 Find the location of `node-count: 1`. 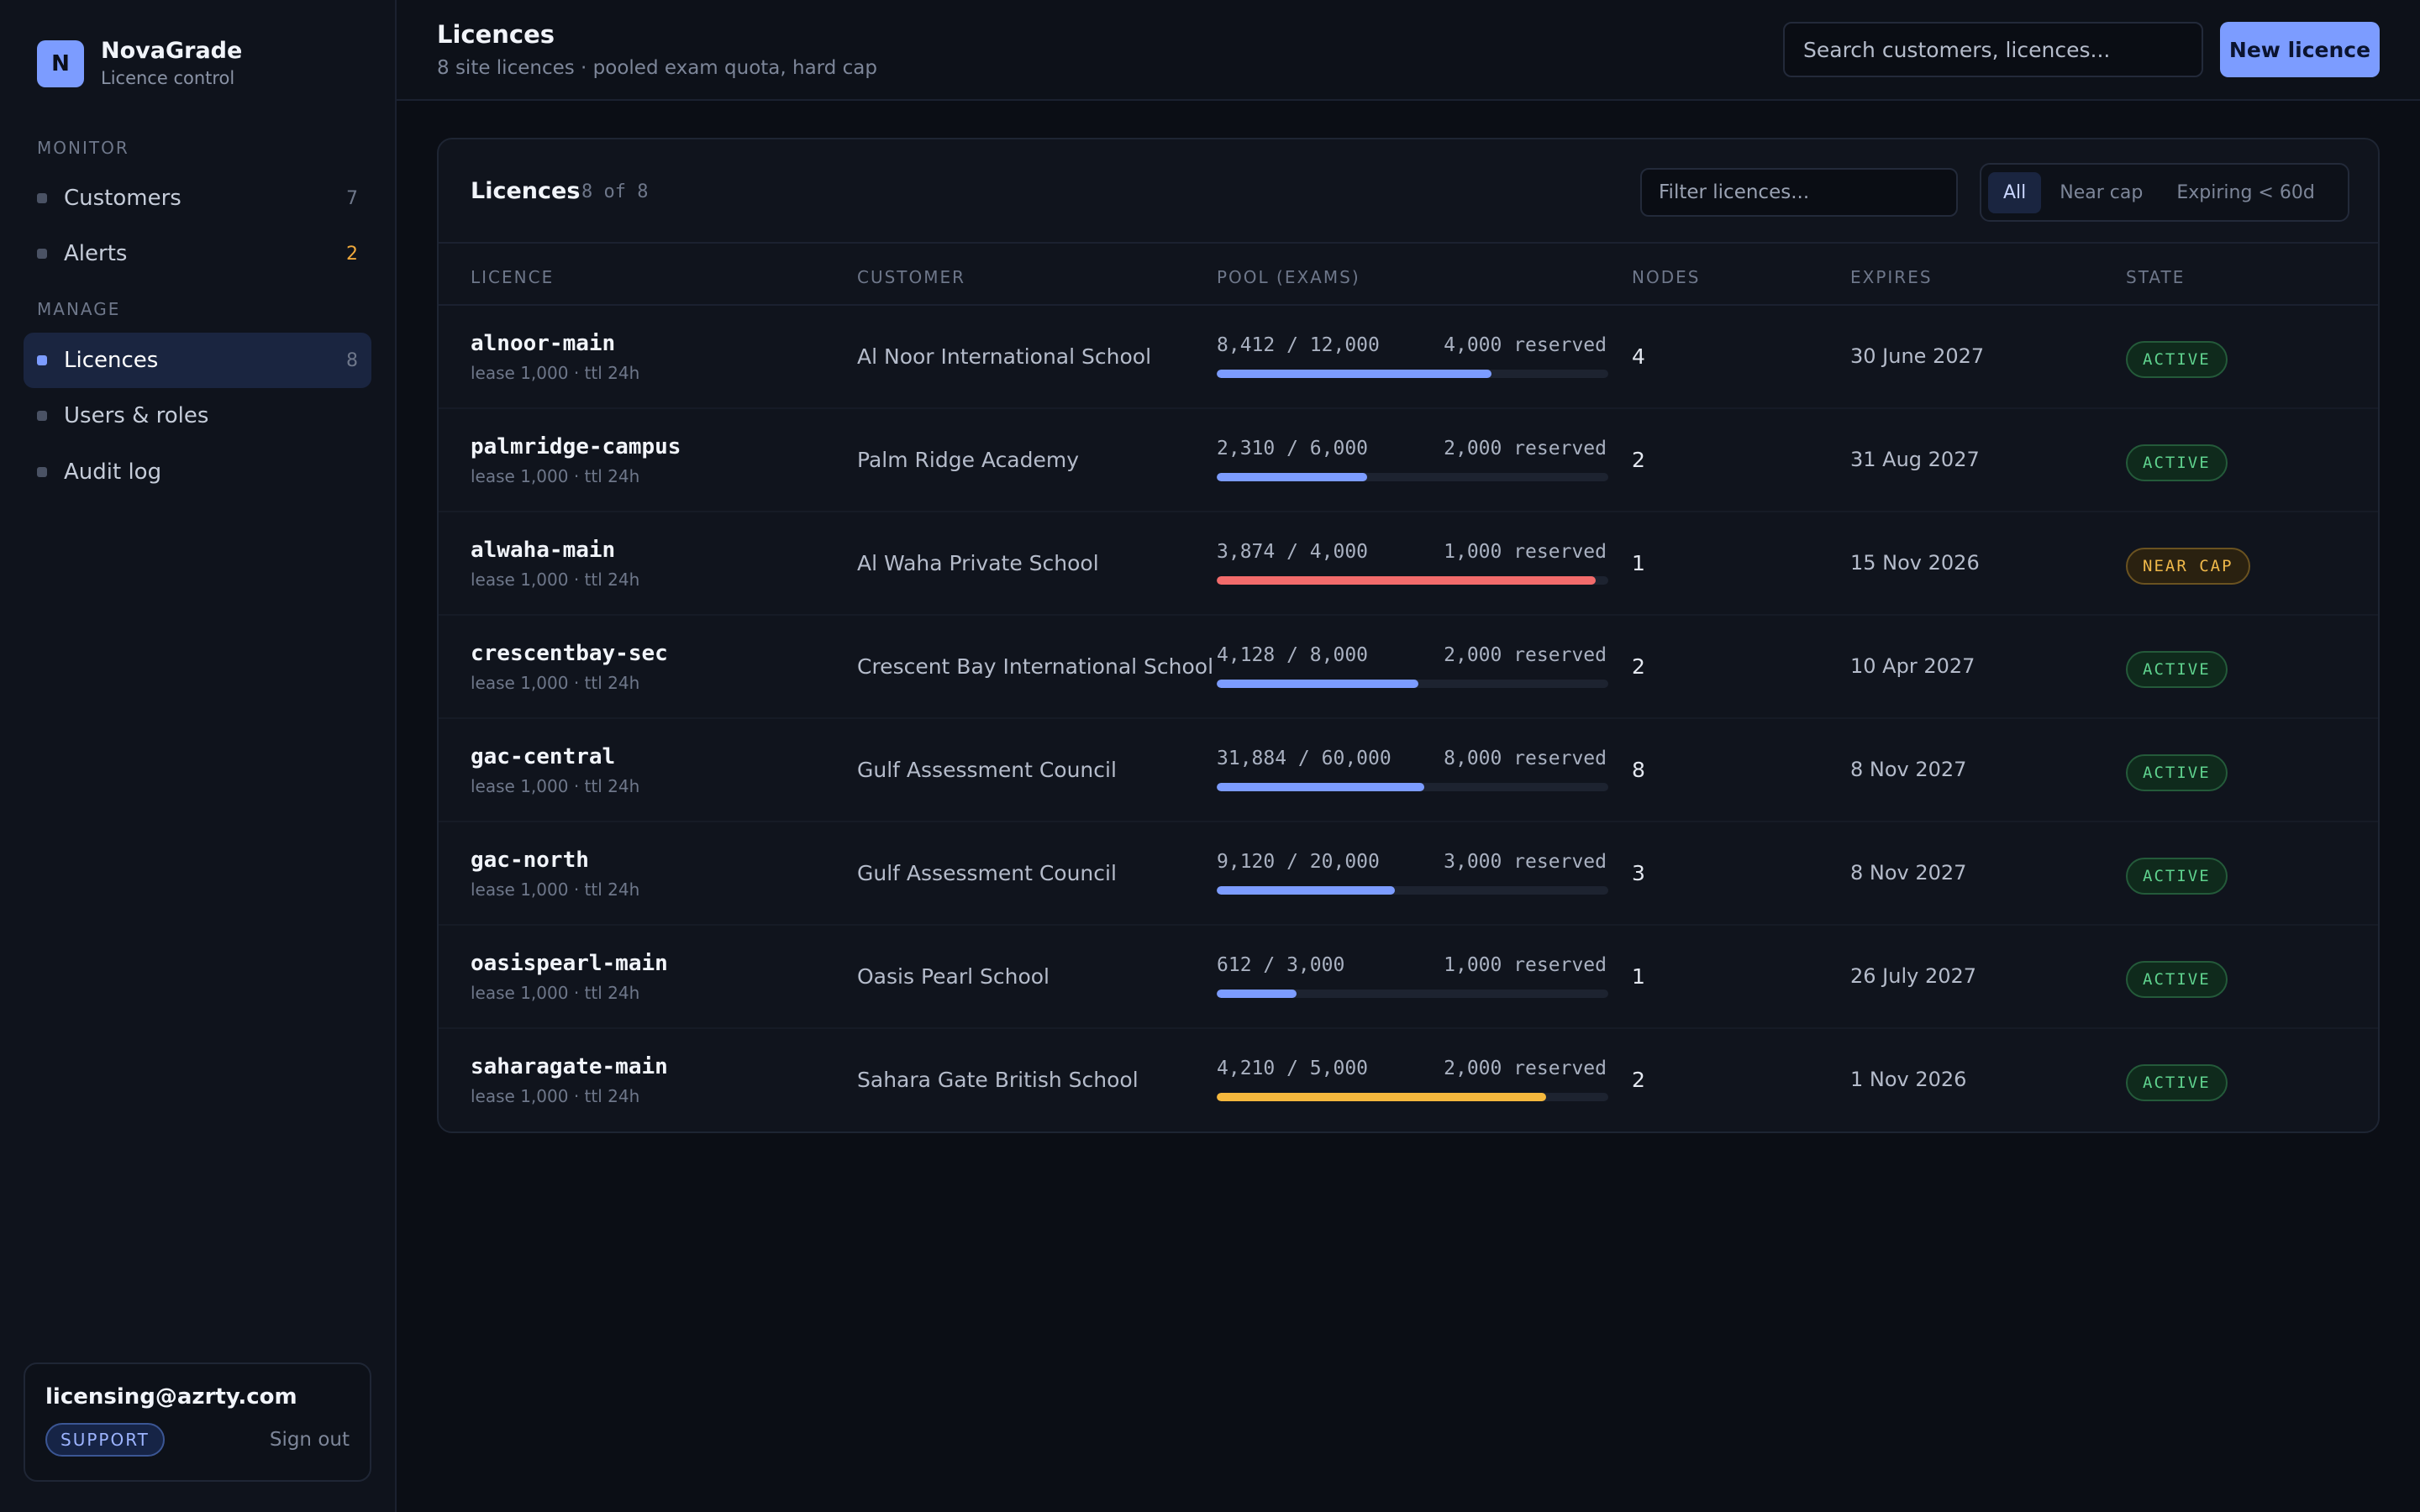

node-count: 1 is located at coordinates (1638, 563).